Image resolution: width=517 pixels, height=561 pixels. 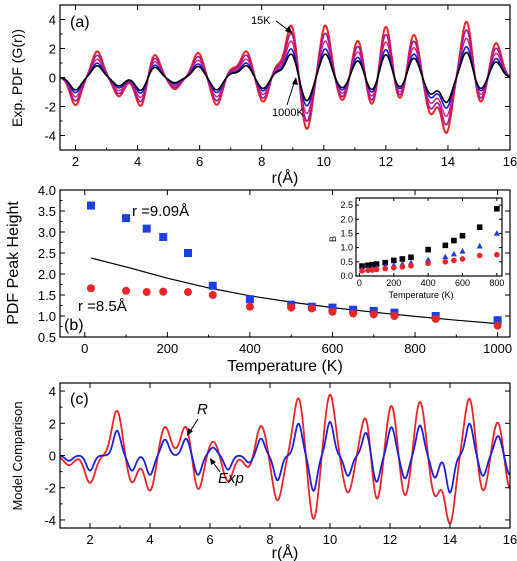 I want to click on annotation-r-9-09: r =9.09Å, so click(x=160, y=211).